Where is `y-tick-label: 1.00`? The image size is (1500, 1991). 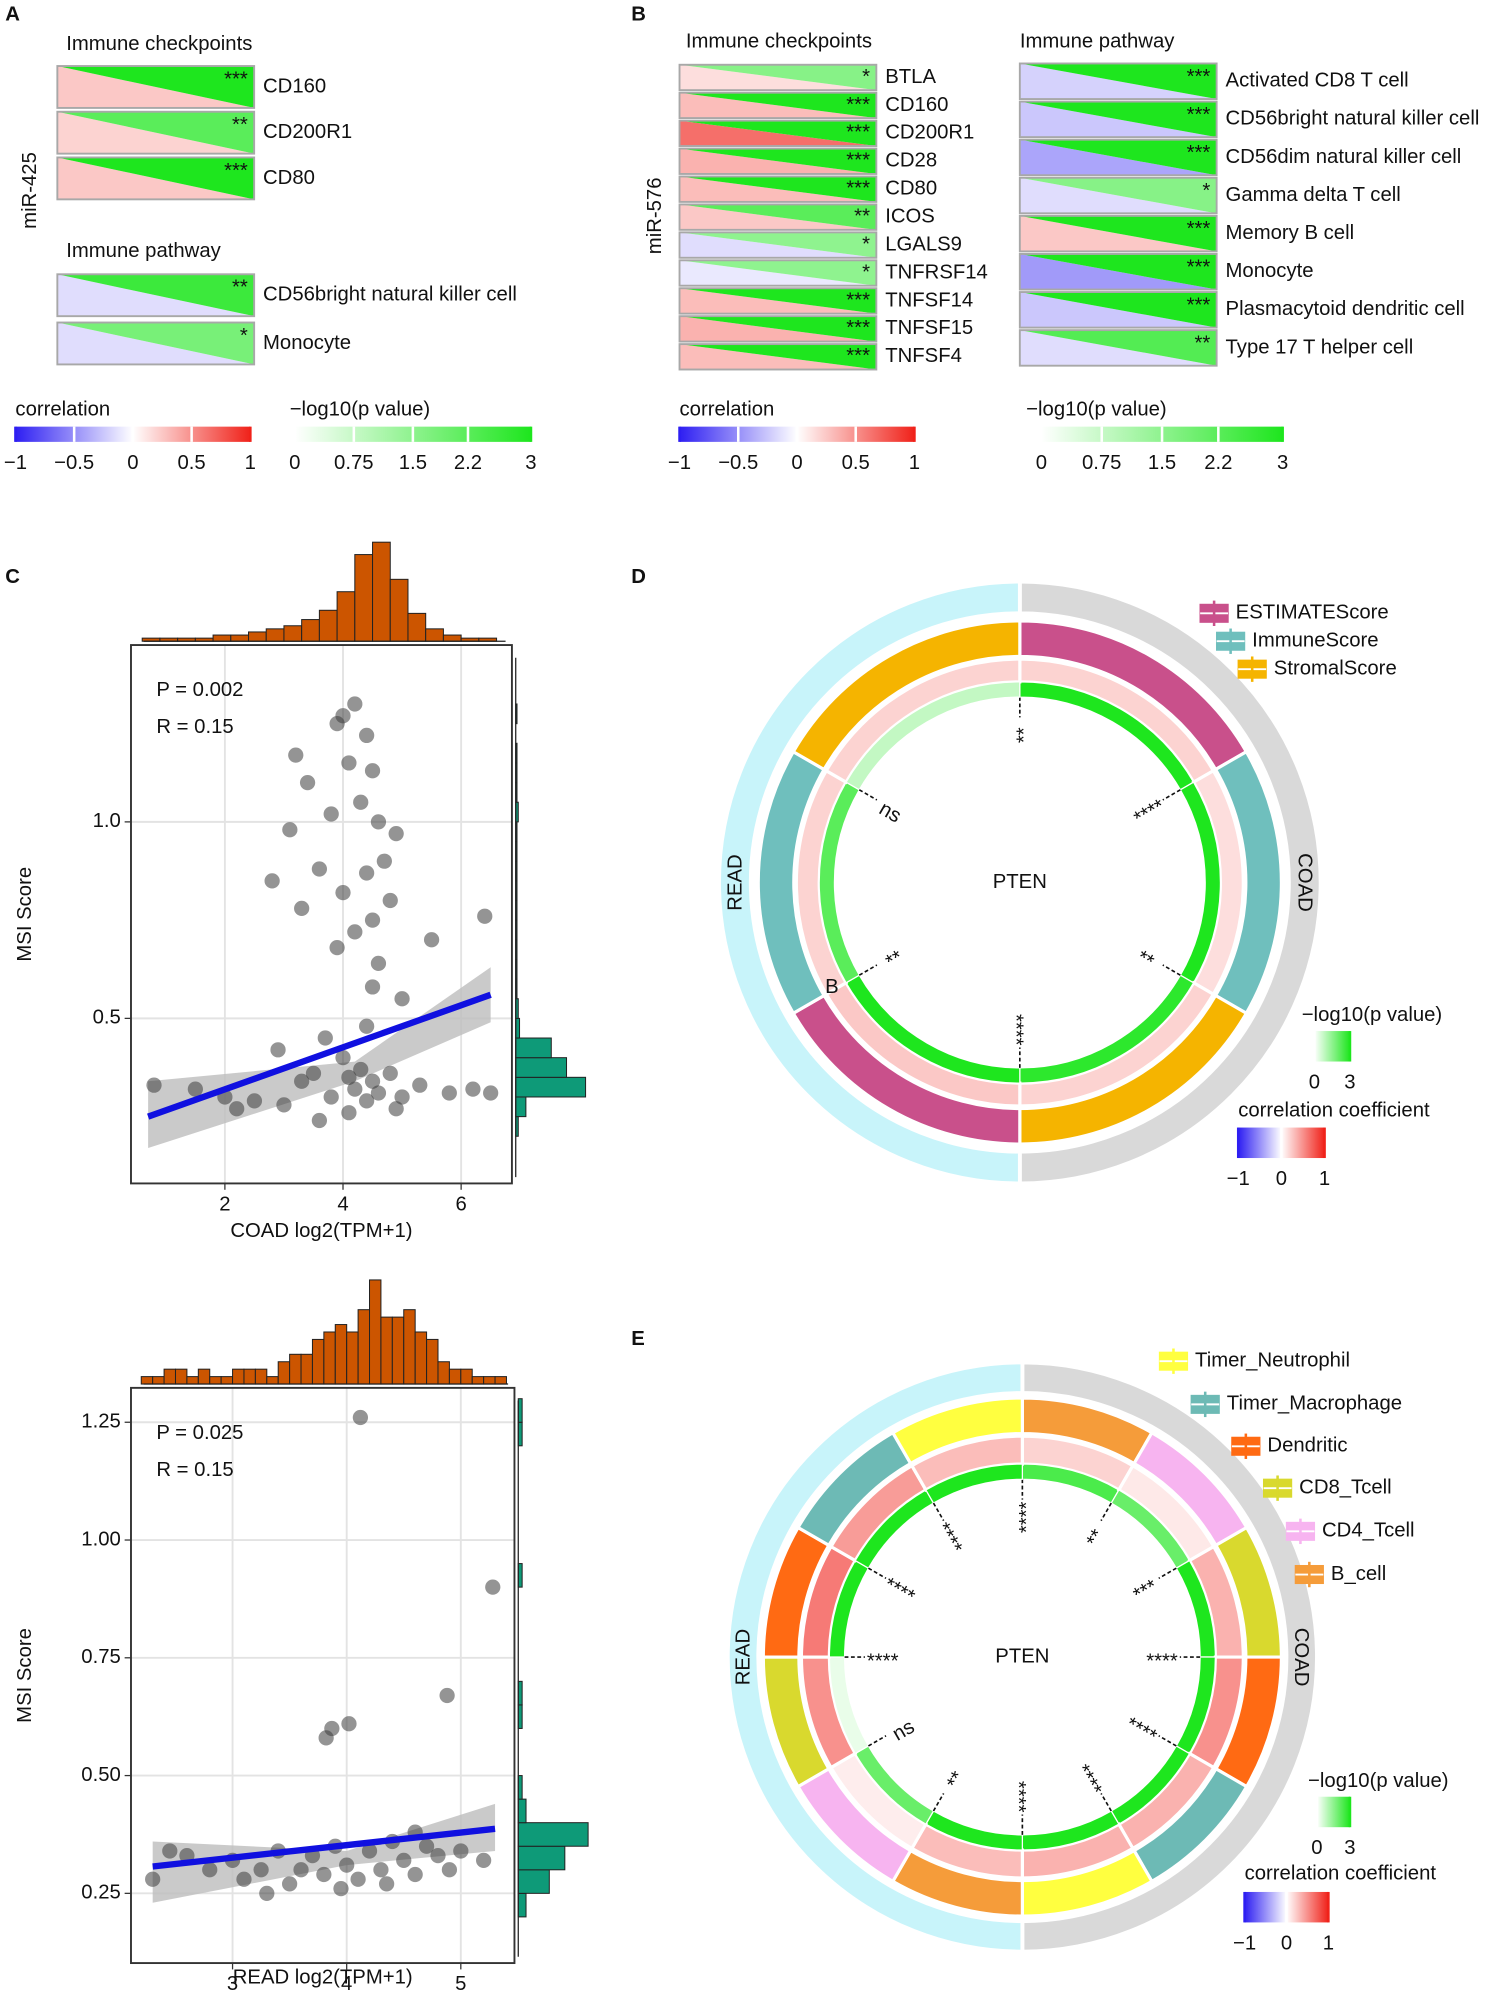 y-tick-label: 1.00 is located at coordinates (101, 1539).